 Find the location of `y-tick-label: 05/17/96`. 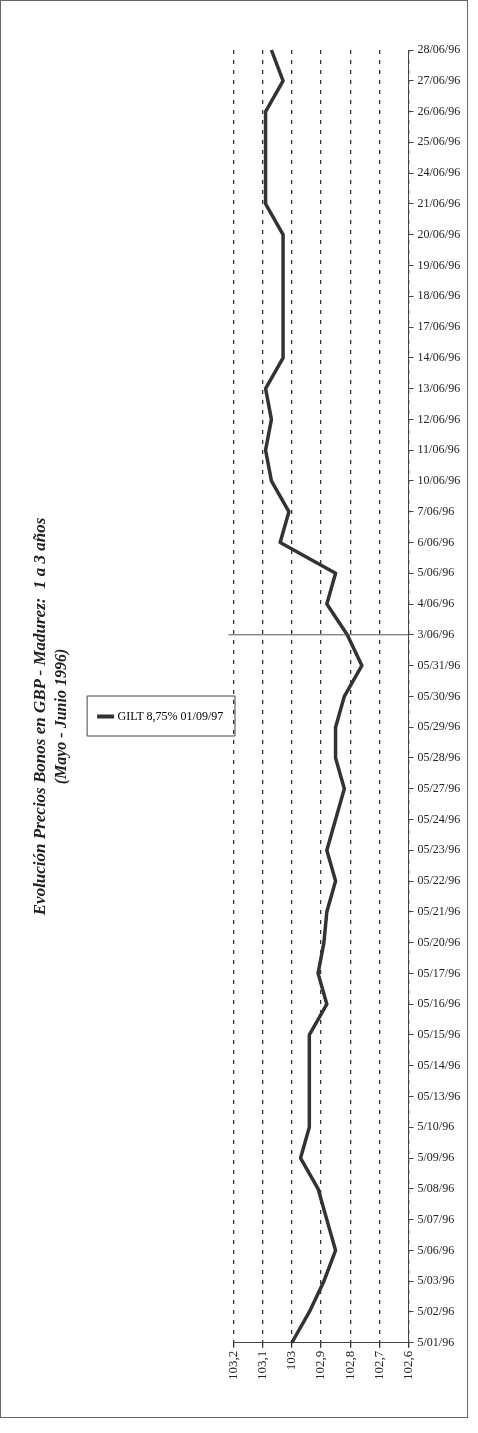

y-tick-label: 05/17/96 is located at coordinates (439, 972).